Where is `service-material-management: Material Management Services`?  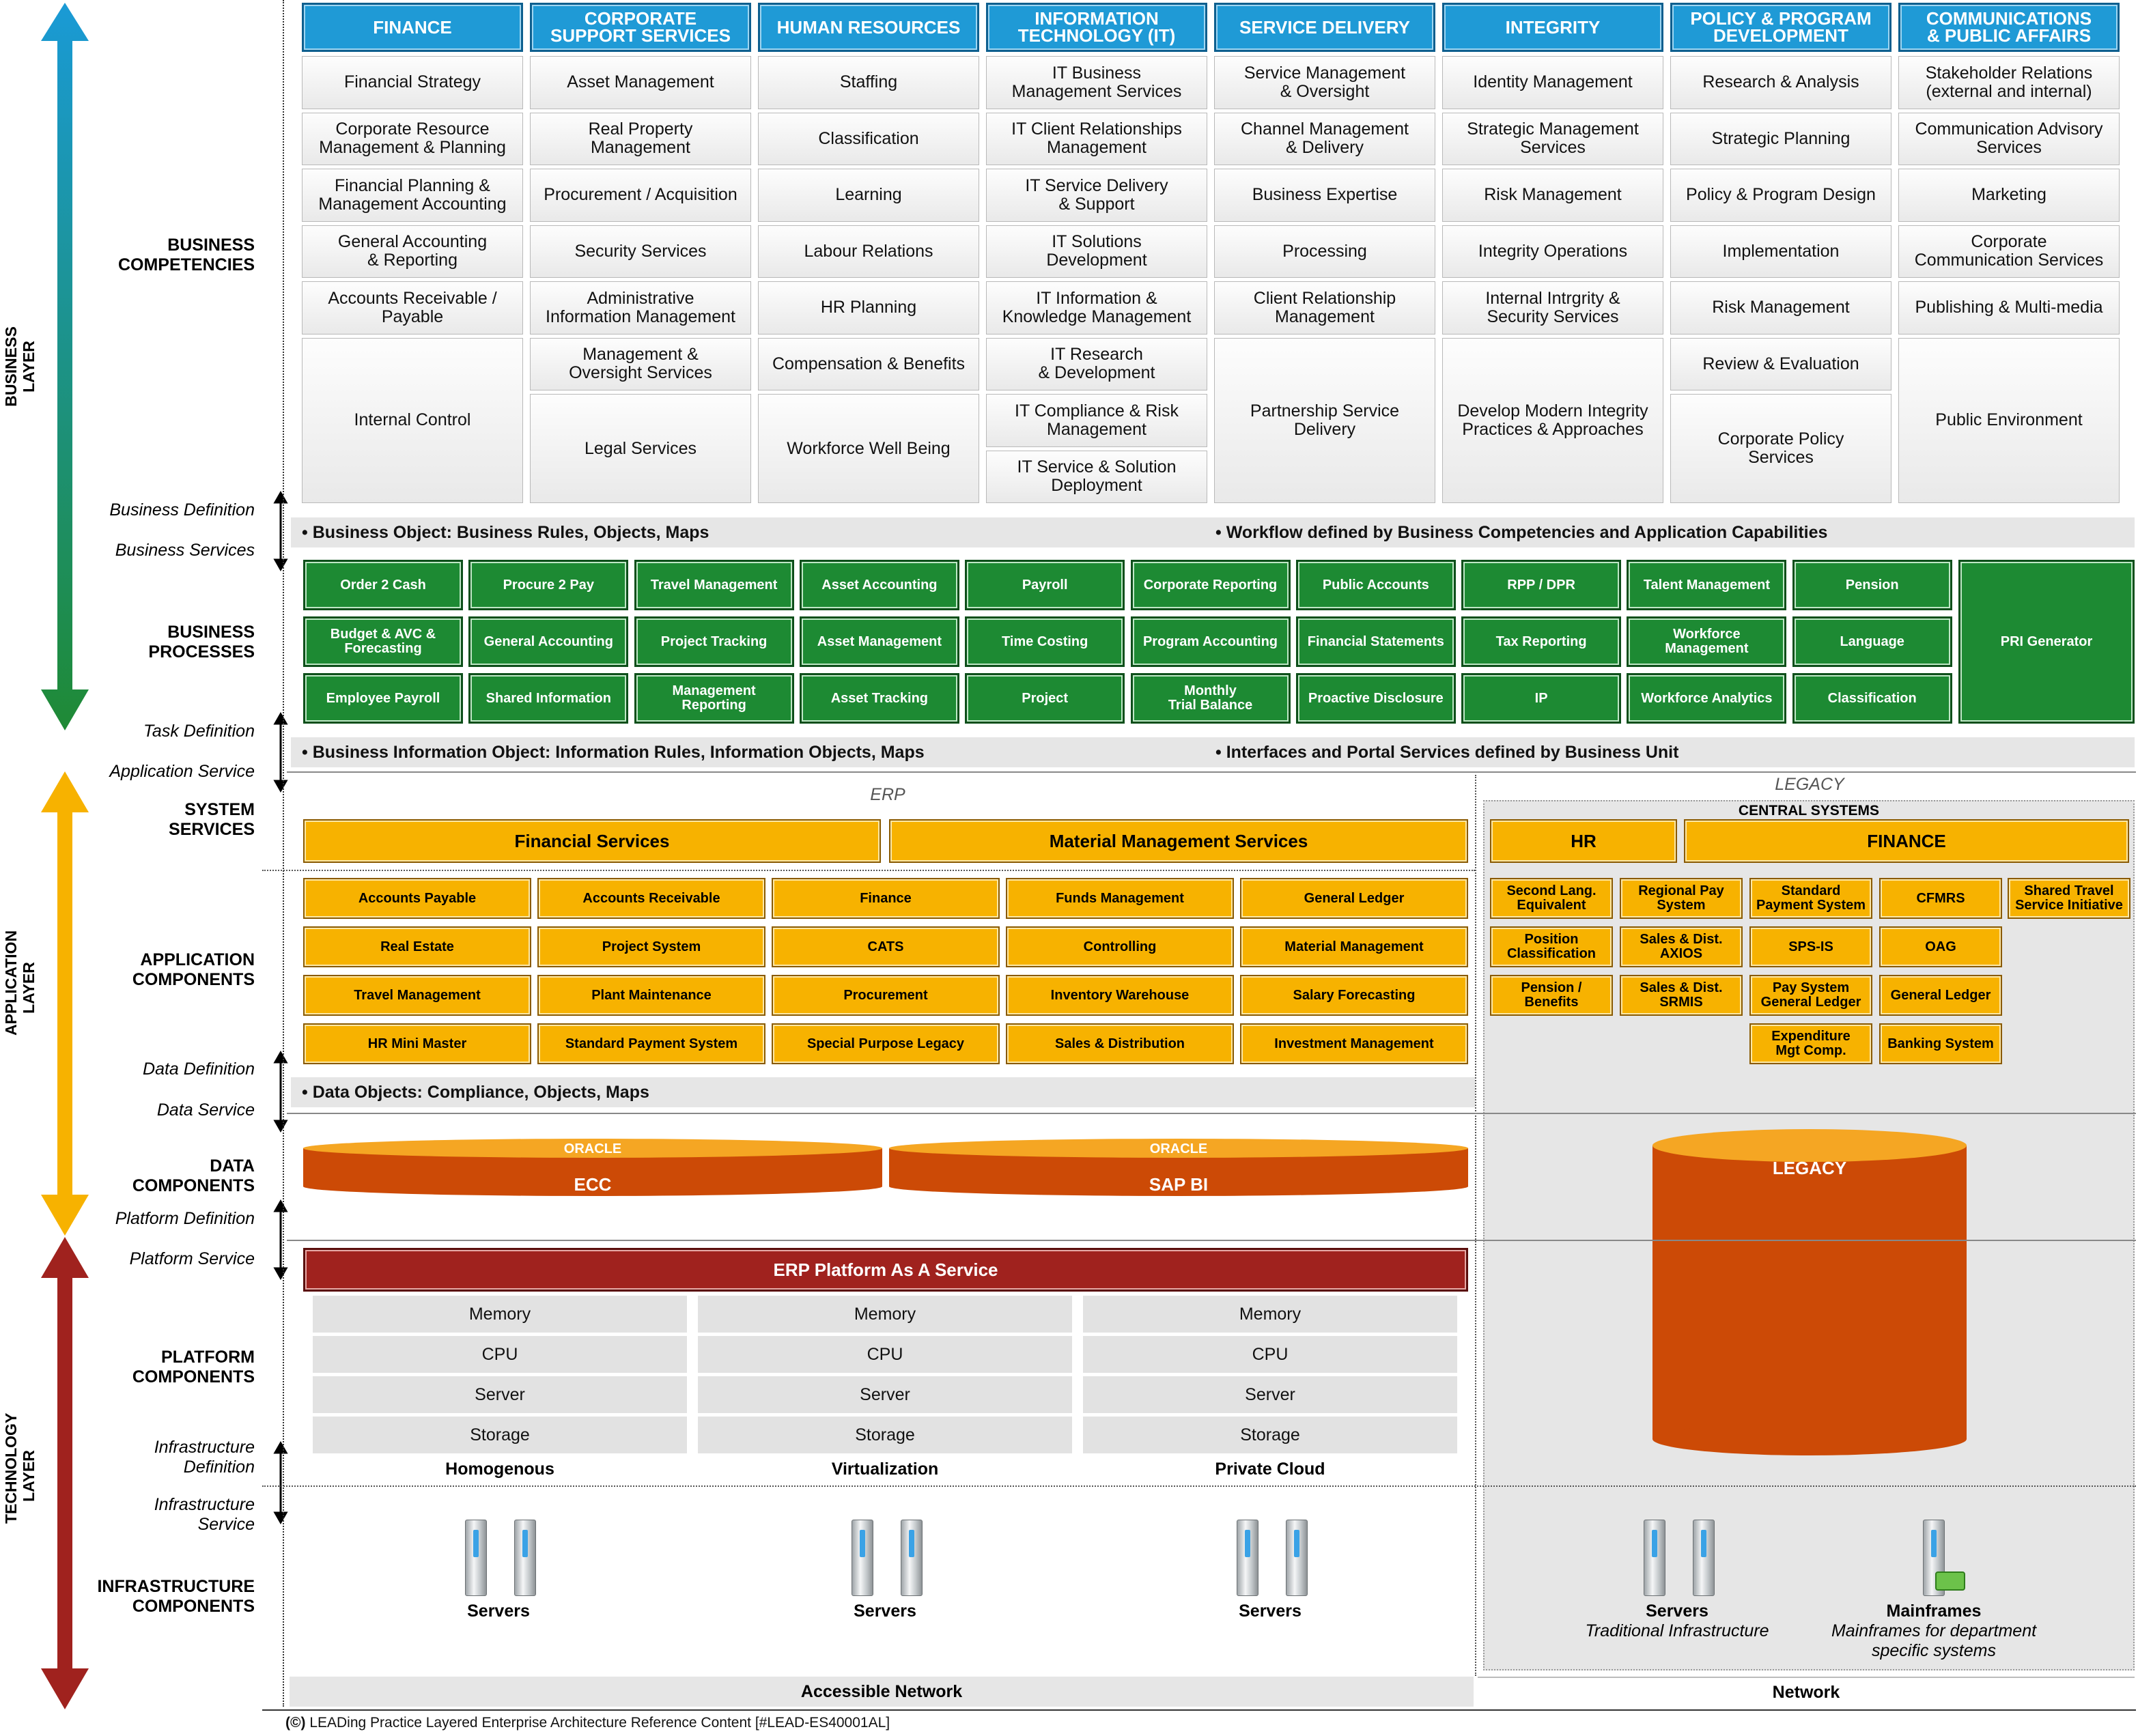
service-material-management: Material Management Services is located at coordinates (1178, 841).